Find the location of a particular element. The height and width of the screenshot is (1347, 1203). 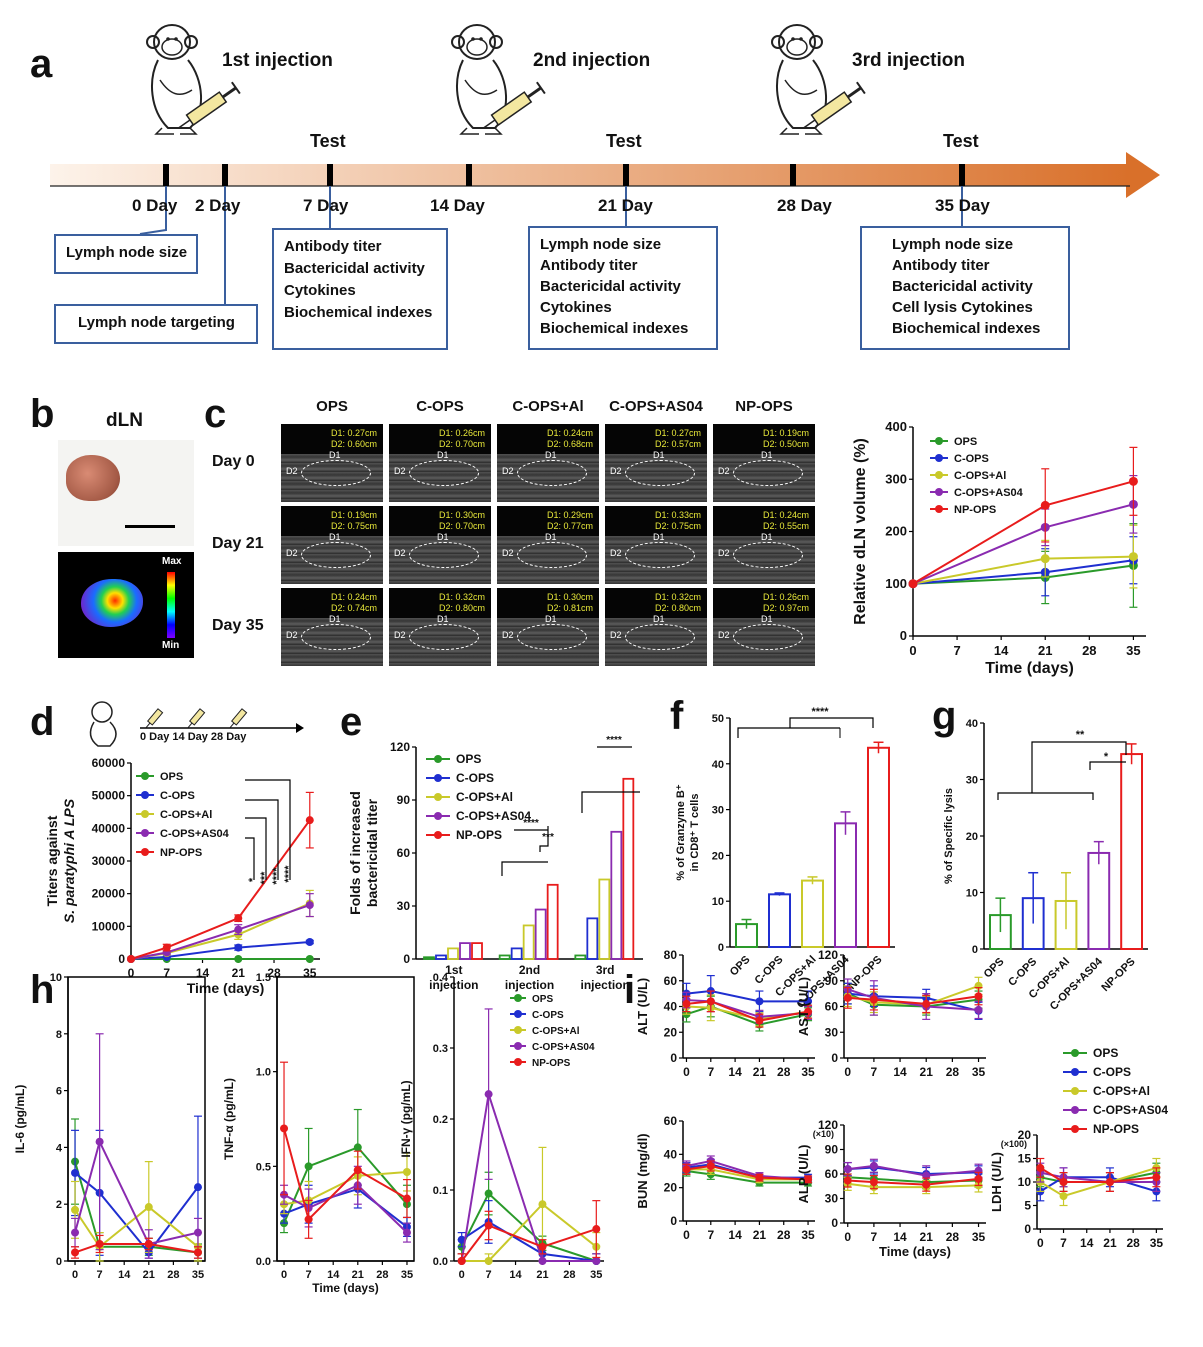

y-tick-label: 0.0 is located at coordinates (440, 1262).